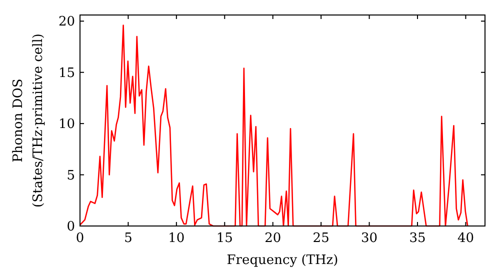 This screenshot has width=500, height=280. I want to click on x-axis-title: Frequency (THz), so click(282, 260).